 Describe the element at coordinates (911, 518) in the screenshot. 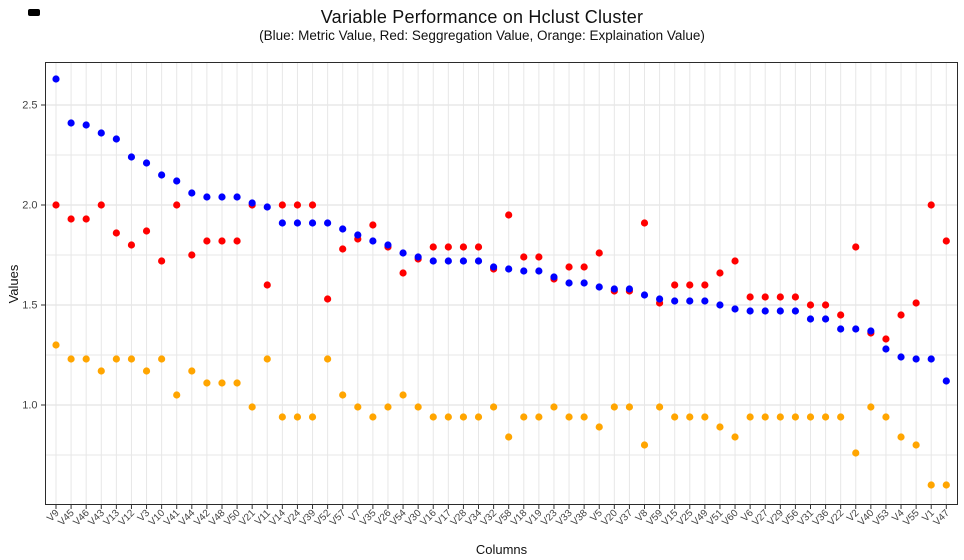

I see `x-tick-label: V55` at that location.